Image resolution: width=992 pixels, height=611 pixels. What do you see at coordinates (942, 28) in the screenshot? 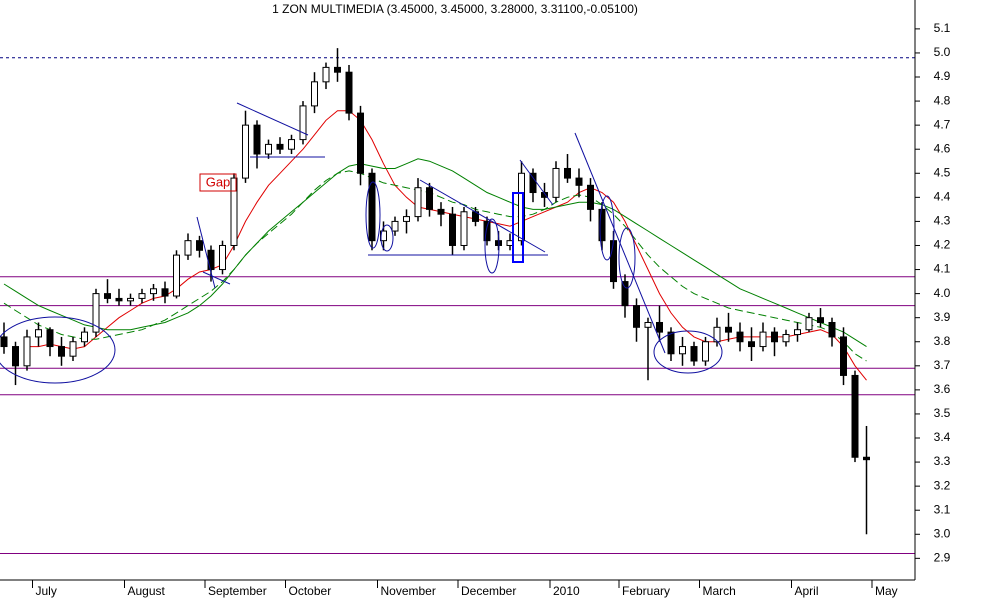
I see `y-tick-label: 5.1` at bounding box center [942, 28].